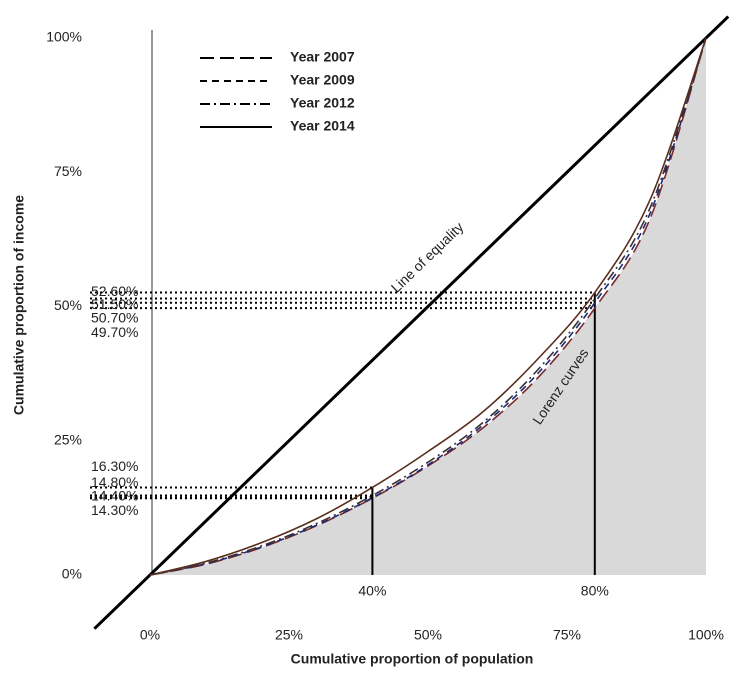 Image resolution: width=731 pixels, height=673 pixels. I want to click on x-tick-label: 50%, so click(428, 635).